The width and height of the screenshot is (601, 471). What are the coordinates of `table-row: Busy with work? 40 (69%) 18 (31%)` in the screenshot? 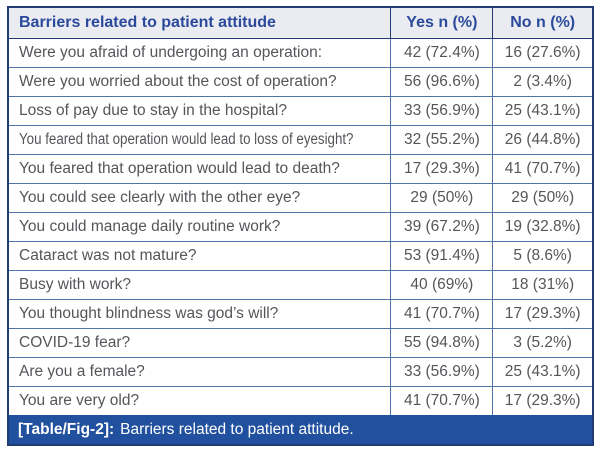 It's located at (300, 284).